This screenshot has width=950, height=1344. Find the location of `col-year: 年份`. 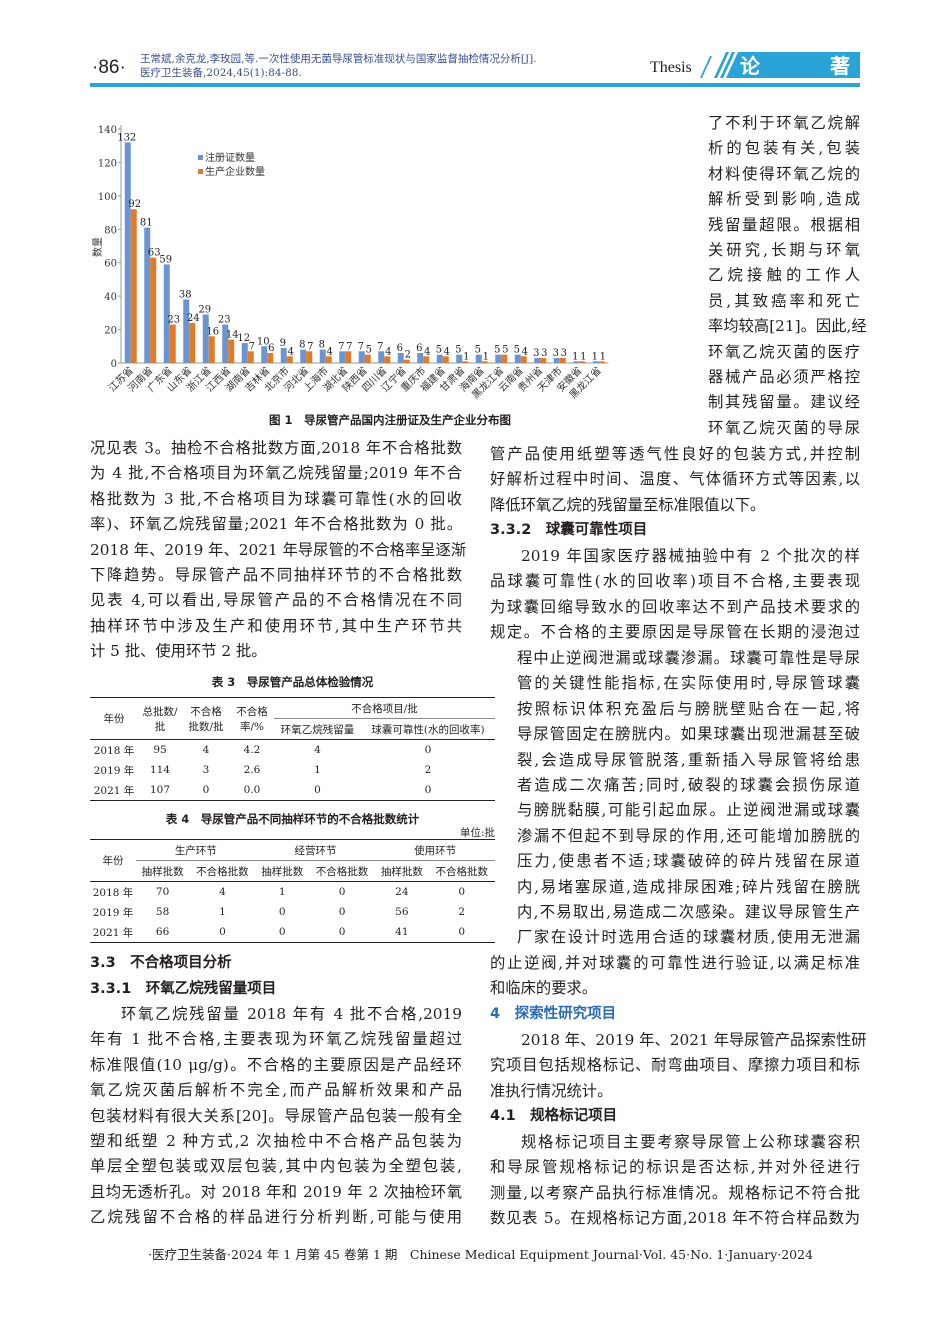

col-year: 年份 is located at coordinates (113, 860).